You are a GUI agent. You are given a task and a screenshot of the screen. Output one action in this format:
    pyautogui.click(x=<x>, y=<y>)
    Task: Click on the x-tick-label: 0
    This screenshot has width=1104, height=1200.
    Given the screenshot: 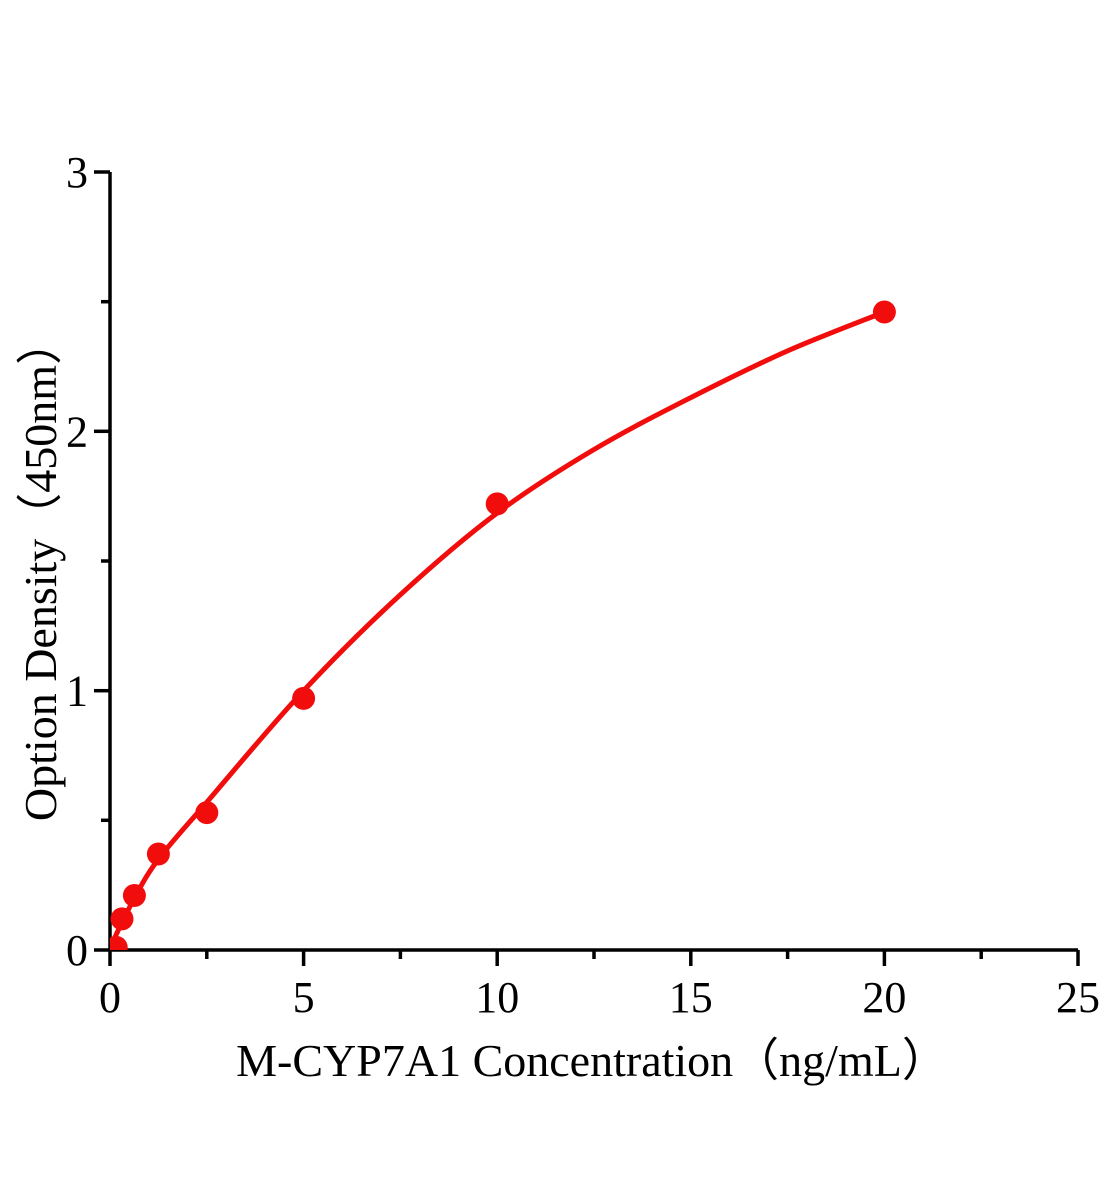 What is the action you would take?
    pyautogui.click(x=110, y=997)
    